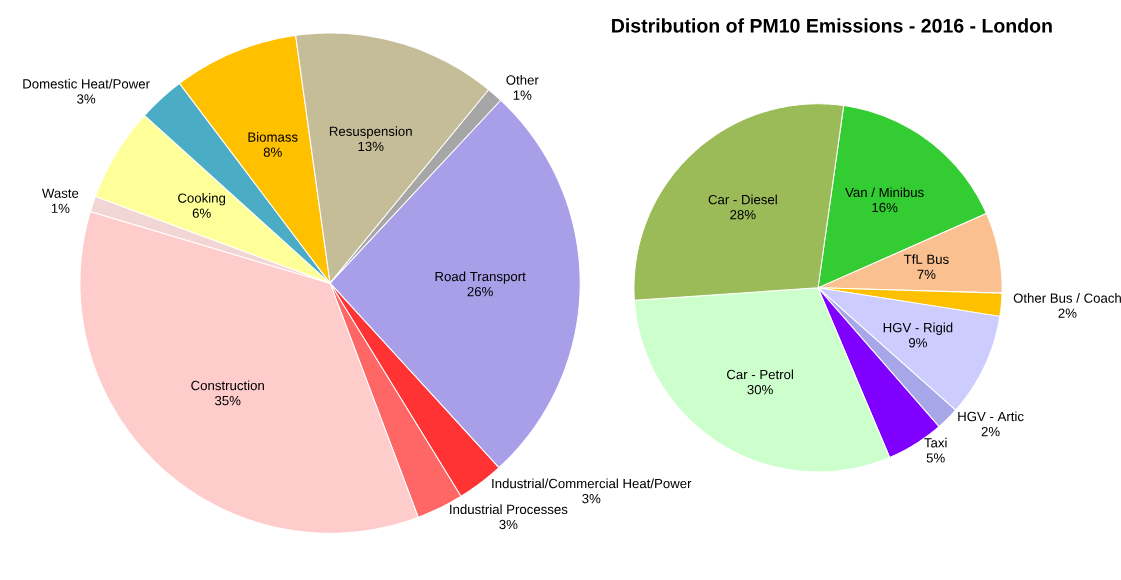 The image size is (1121, 580). What do you see at coordinates (592, 483) in the screenshot?
I see `slice-label: Industrial/Commercial Heat/Power` at bounding box center [592, 483].